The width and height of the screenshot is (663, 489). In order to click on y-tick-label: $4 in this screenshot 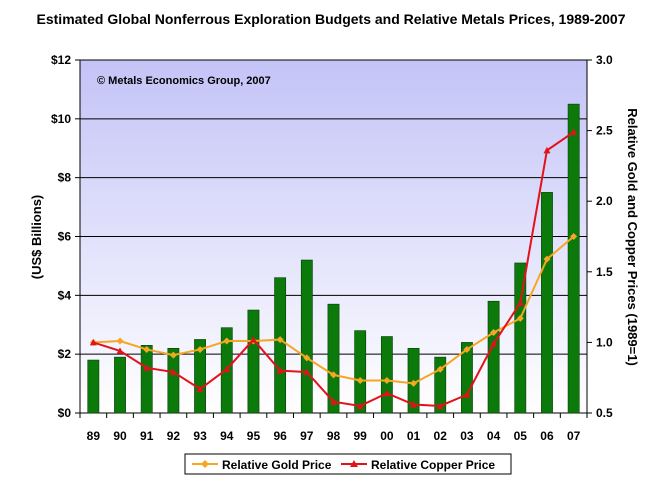, I will do `click(65, 295)`.